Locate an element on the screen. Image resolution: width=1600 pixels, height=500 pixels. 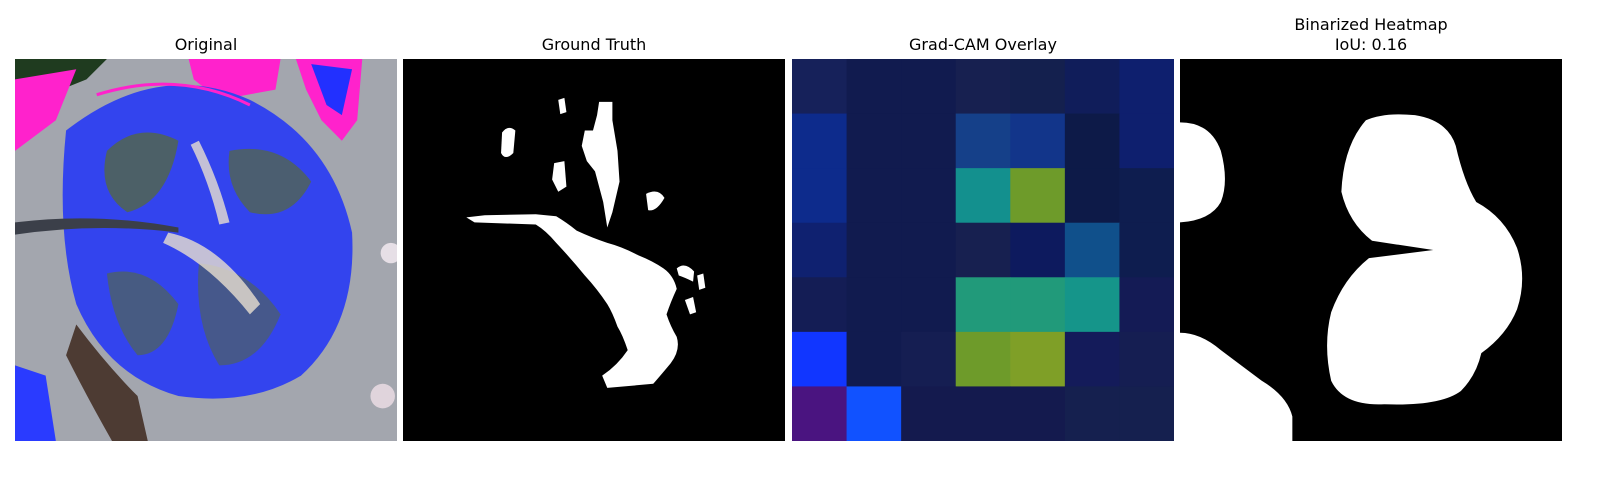
panel-title: Grad-CAM Overlay is located at coordinates (983, 44).